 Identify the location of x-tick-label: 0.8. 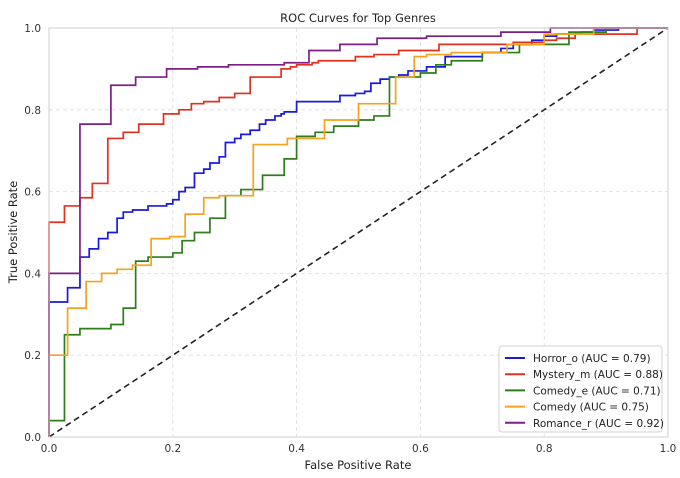
(544, 449).